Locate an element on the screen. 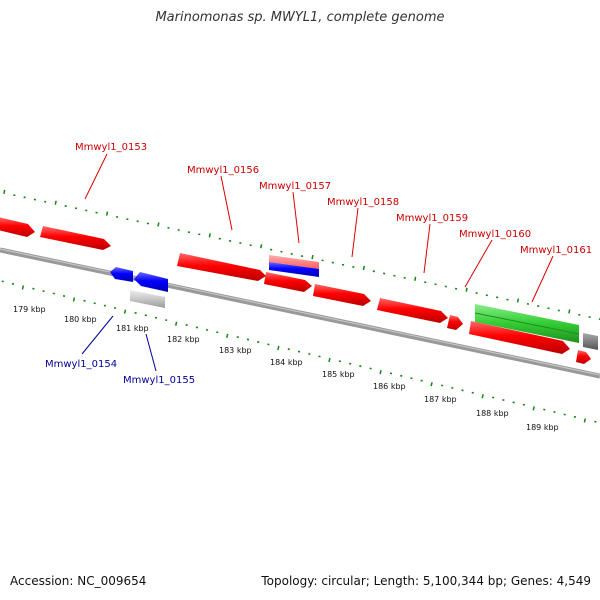 This screenshot has height=600, width=600. gene-label-0158: Mmwyl1_0158 is located at coordinates (363, 202).